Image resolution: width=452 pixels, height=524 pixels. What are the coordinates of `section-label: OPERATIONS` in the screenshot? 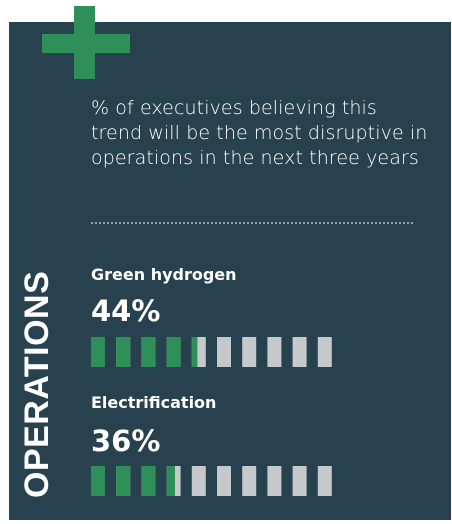 It's located at (37, 384).